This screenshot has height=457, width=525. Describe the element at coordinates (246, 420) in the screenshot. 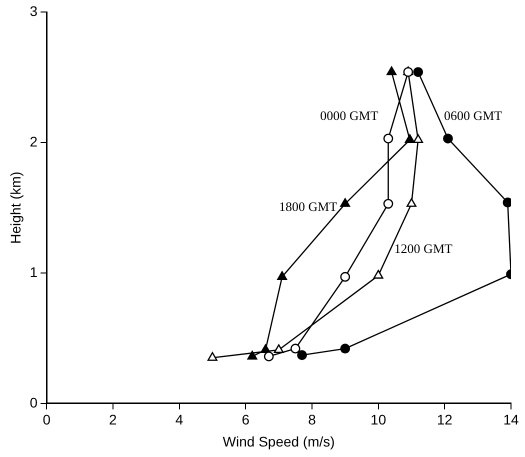

I see `x-tick-label: 6` at that location.